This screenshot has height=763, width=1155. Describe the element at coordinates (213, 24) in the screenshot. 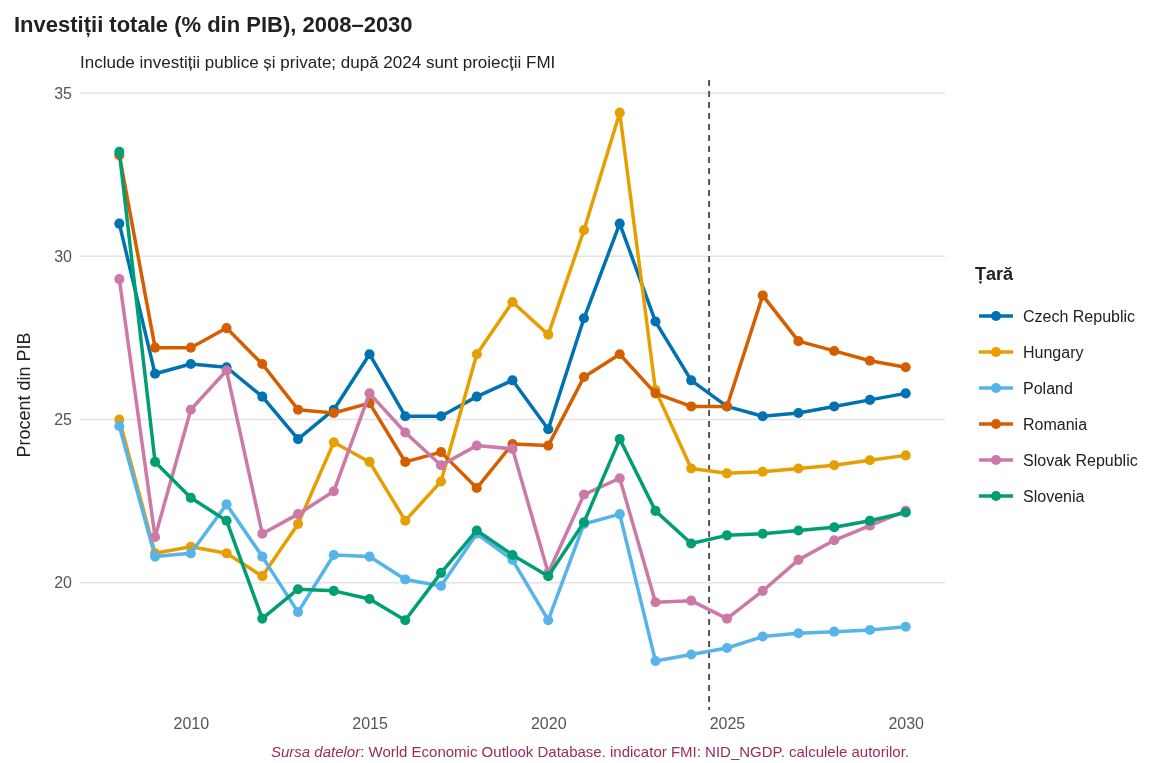

I see `chart-title: Investiții totale (% din PIB), 2008–2030` at that location.